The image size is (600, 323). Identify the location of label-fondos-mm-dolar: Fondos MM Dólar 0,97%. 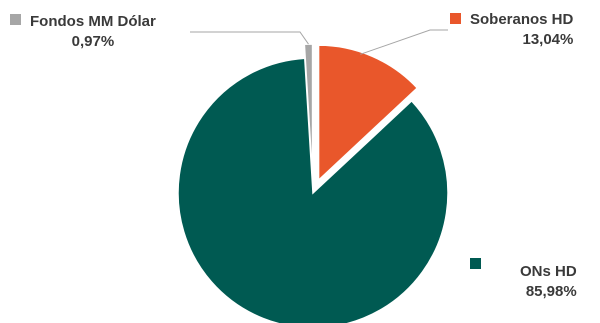
(83, 32).